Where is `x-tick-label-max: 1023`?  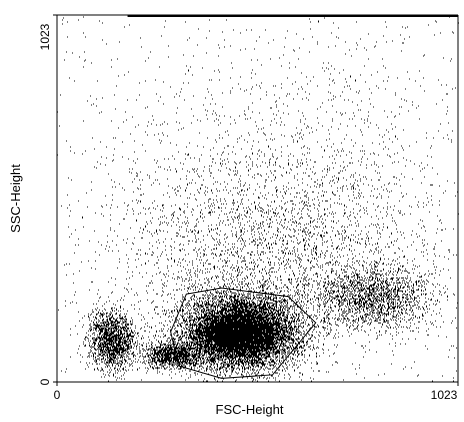 x-tick-label-max: 1023 is located at coordinates (444, 395).